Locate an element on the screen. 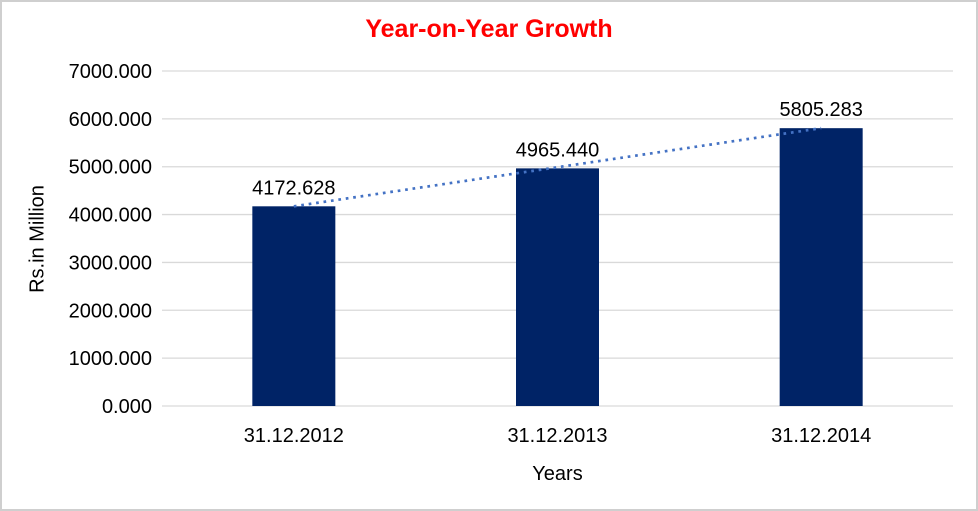 Image resolution: width=978 pixels, height=511 pixels. y-tick-label: 2000.000 is located at coordinates (110, 311).